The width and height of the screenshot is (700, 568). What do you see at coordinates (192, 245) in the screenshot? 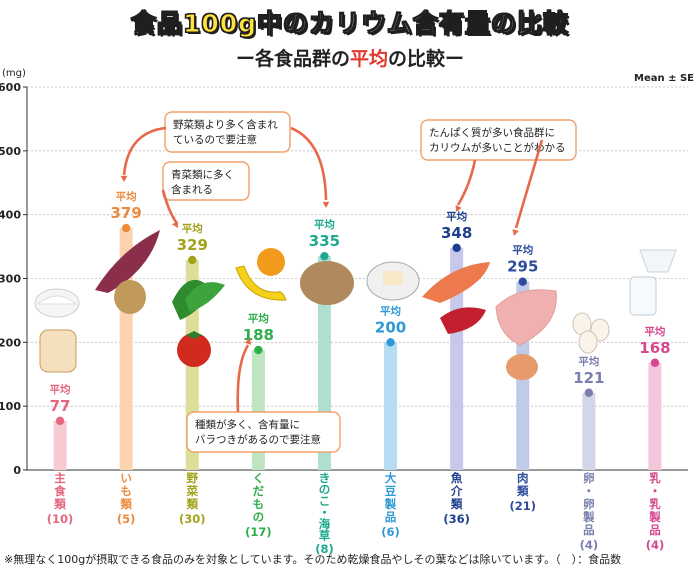
I see `value-label-2: 329` at bounding box center [192, 245].